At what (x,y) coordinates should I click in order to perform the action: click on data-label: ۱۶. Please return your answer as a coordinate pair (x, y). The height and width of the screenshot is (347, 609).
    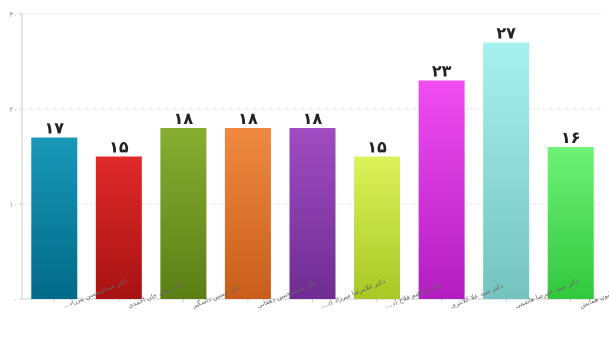
    Looking at the image, I should click on (571, 137).